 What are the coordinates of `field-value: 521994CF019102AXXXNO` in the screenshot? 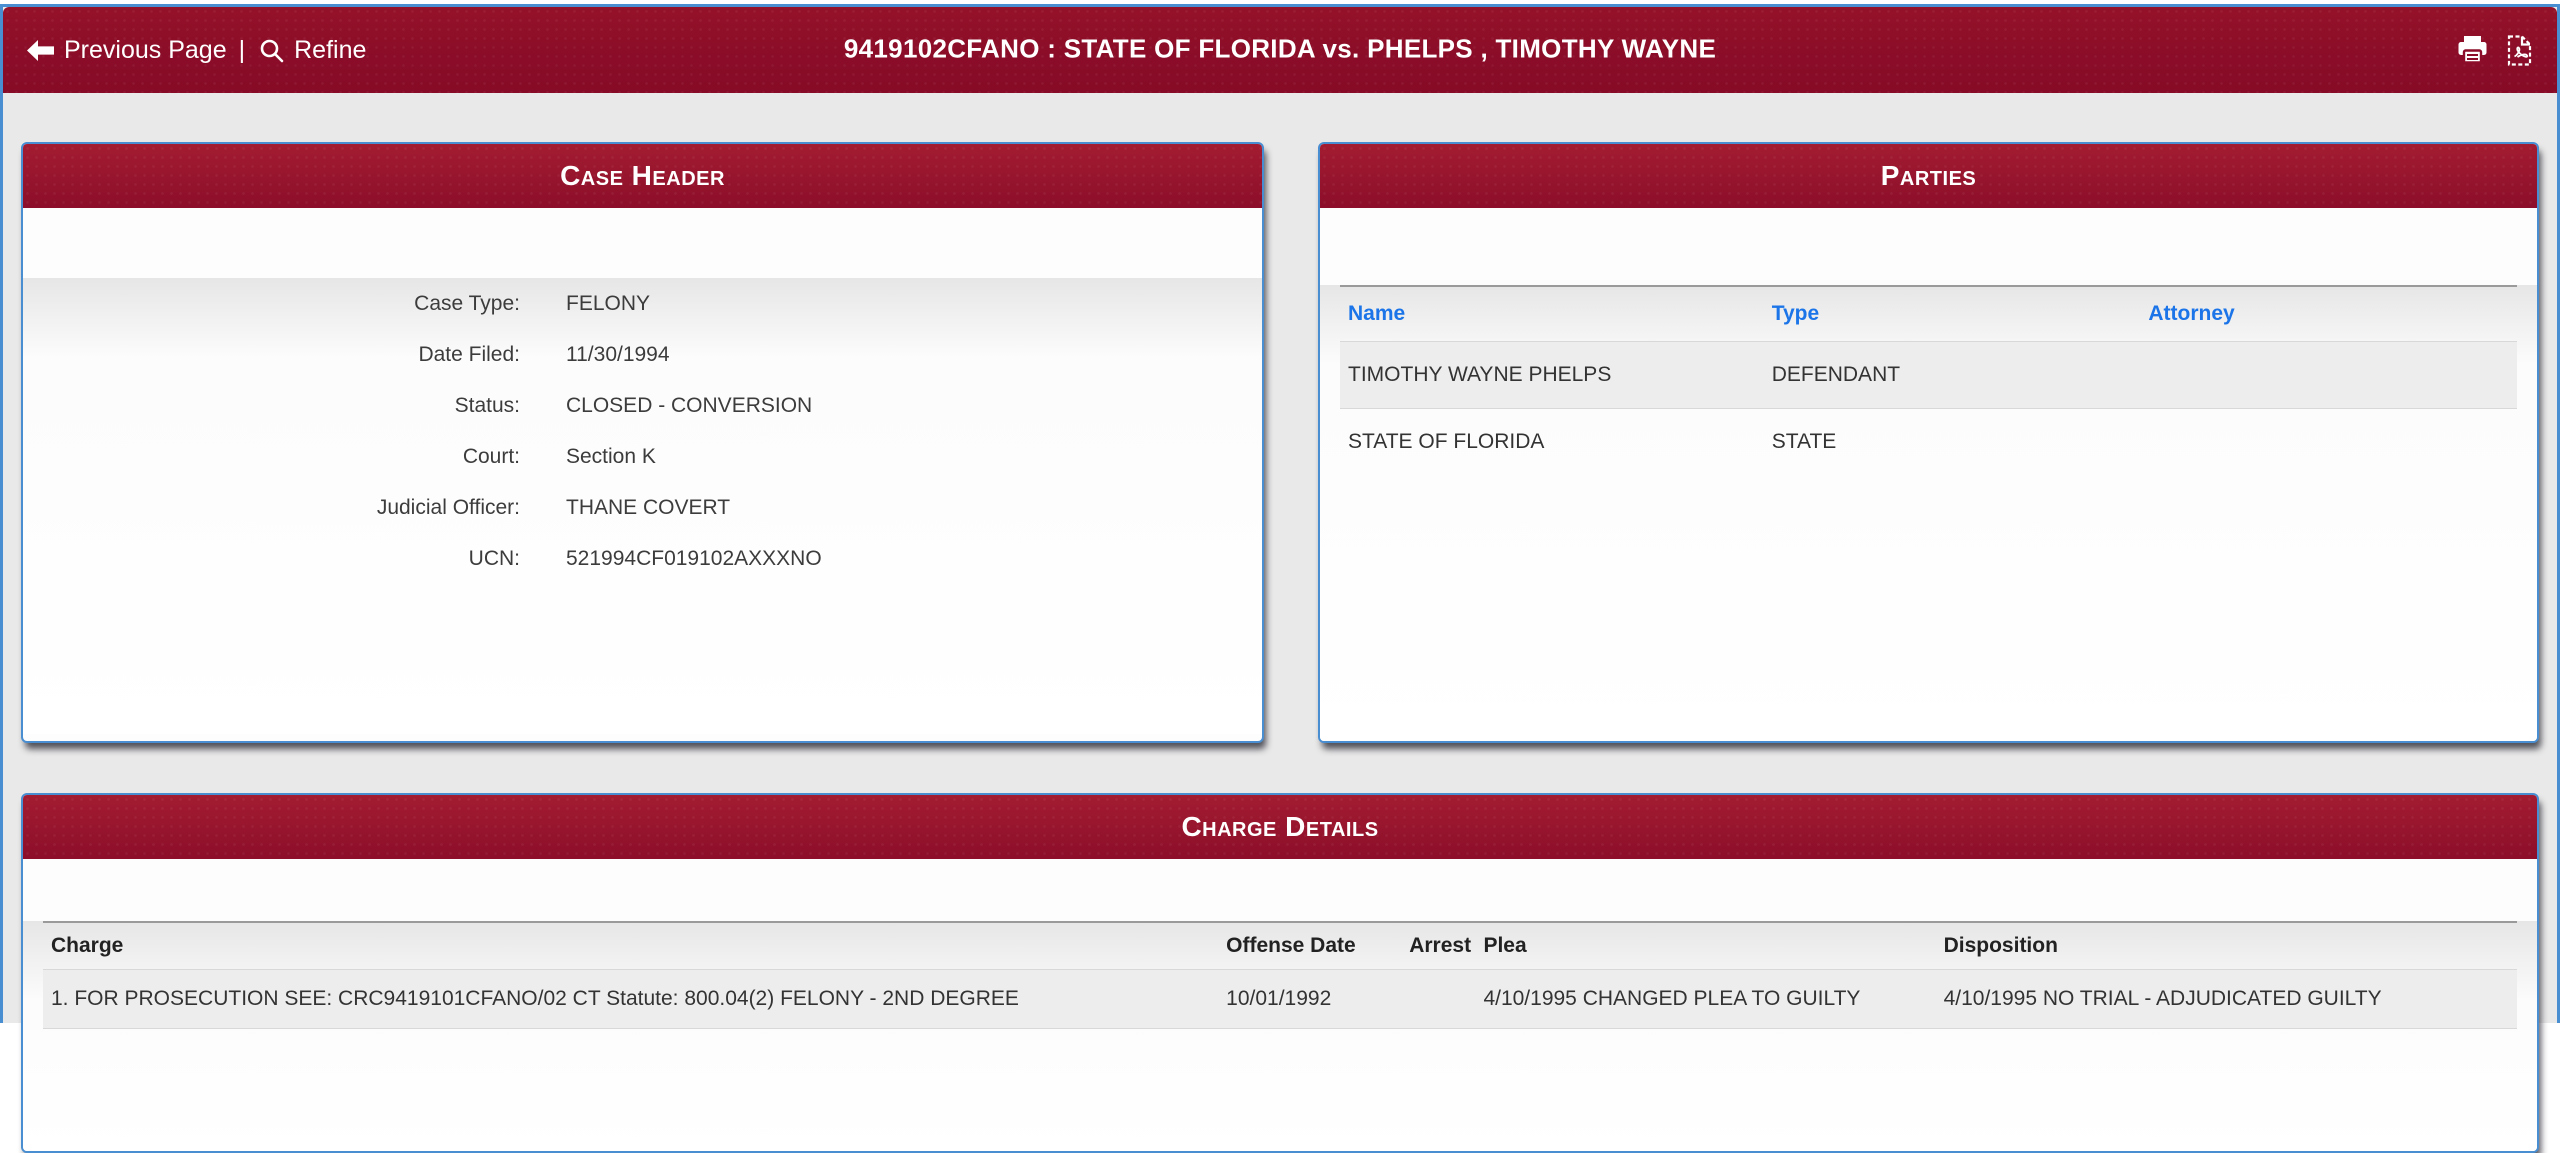 It's located at (694, 559).